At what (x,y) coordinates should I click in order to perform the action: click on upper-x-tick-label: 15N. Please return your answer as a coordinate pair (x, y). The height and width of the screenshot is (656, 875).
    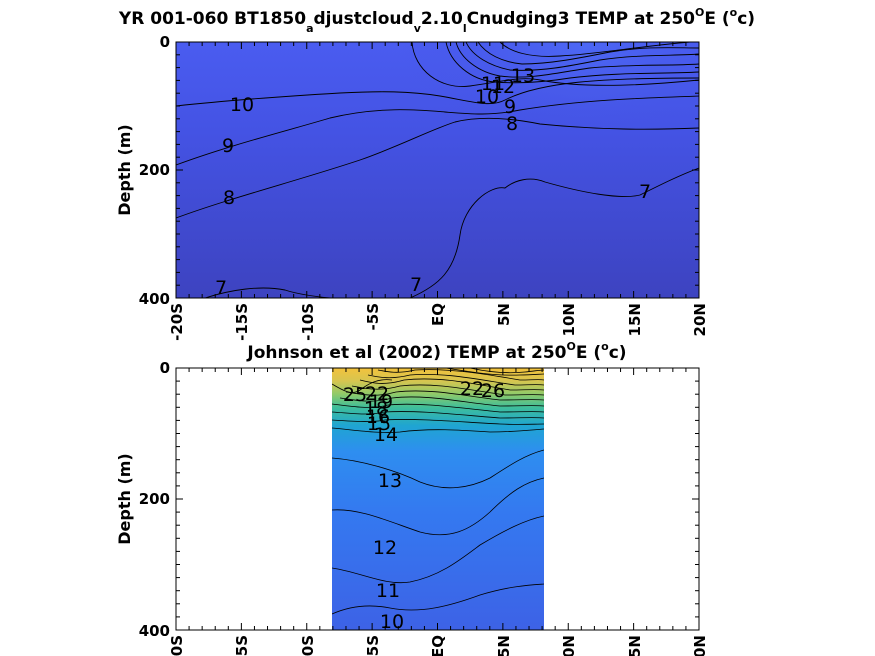
    Looking at the image, I should click on (635, 319).